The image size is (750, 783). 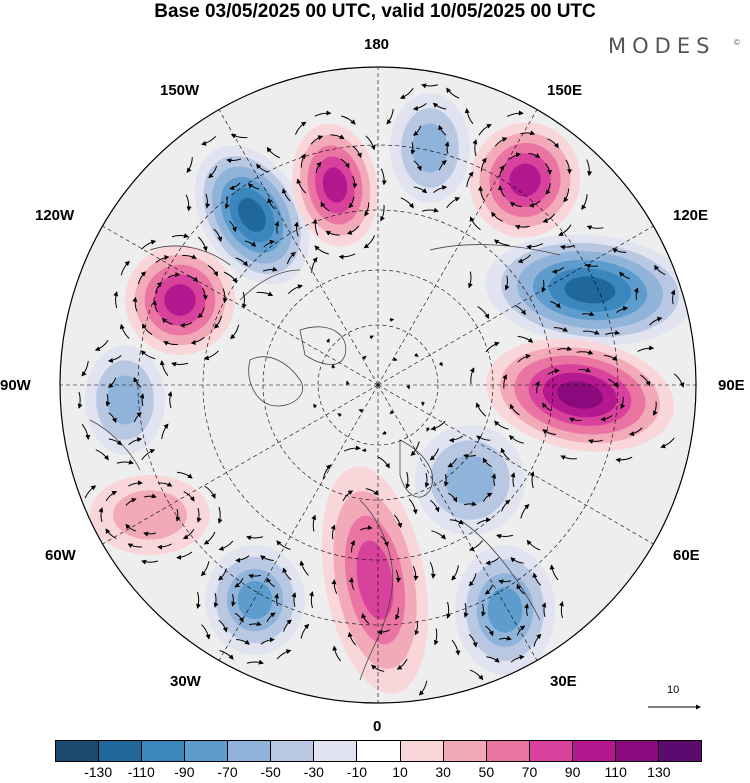 I want to click on lon-label-30w: 30W, so click(x=185, y=681).